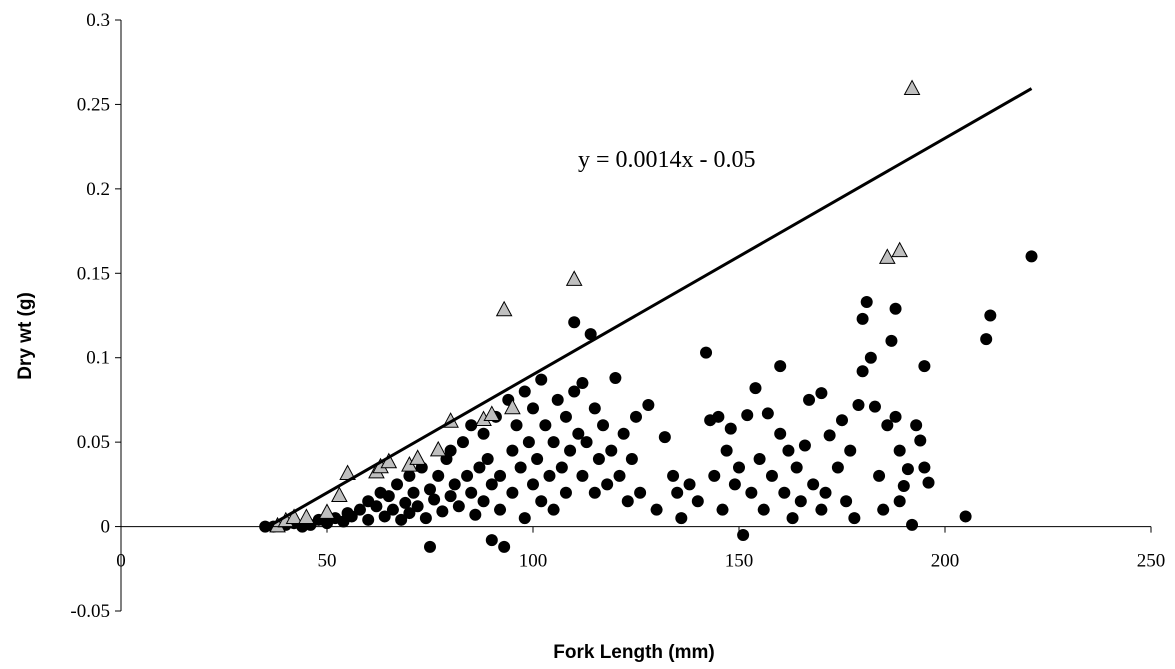 The width and height of the screenshot is (1175, 669). Describe the element at coordinates (667, 160) in the screenshot. I see `trendline-equation: y = 0.0014x - 0.05` at that location.